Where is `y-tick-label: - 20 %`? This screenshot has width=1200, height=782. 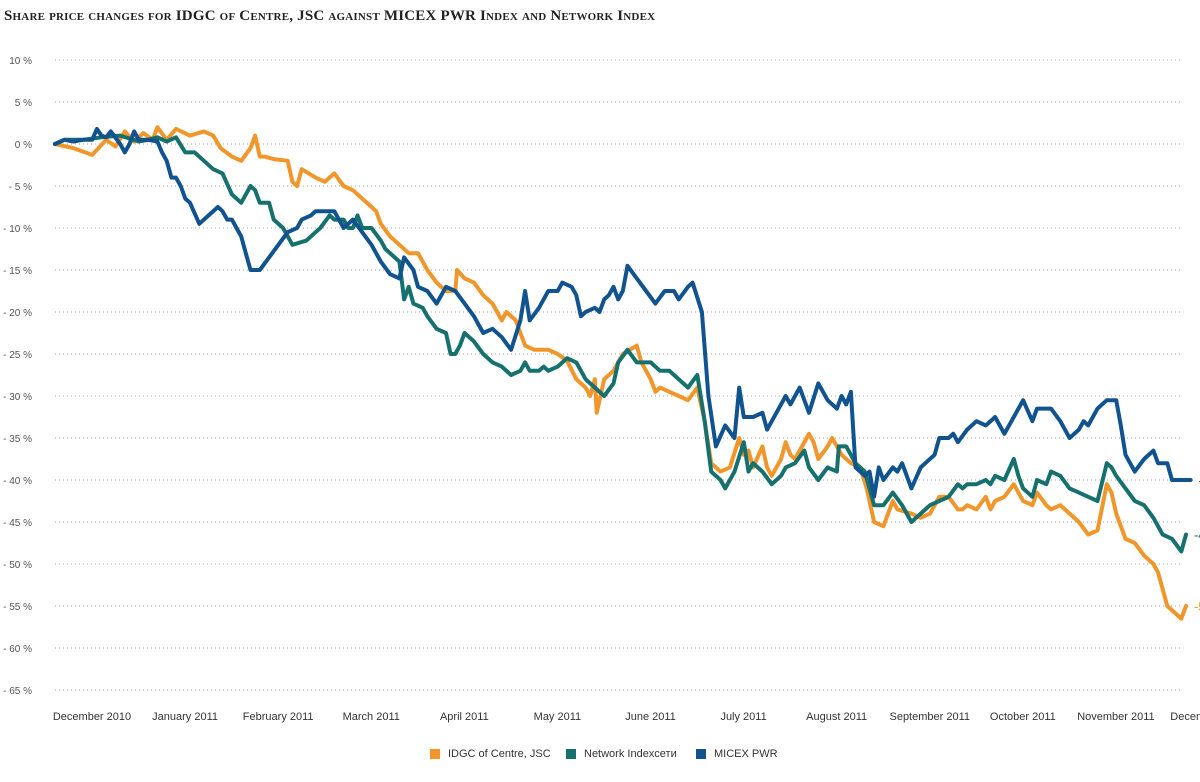 y-tick-label: - 20 % is located at coordinates (17, 313).